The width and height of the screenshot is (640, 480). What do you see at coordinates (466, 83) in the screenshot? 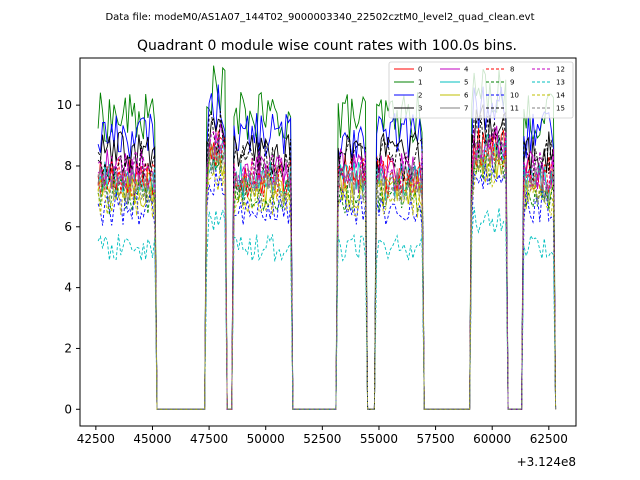
I see `legend-label-5: 5` at bounding box center [466, 83].